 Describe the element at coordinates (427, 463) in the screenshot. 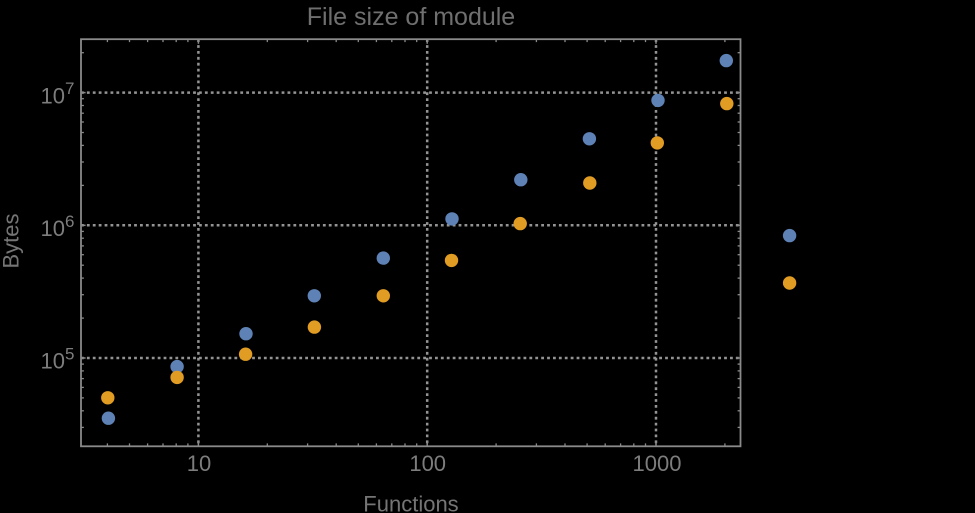

I see `svg-text: 100` at that location.